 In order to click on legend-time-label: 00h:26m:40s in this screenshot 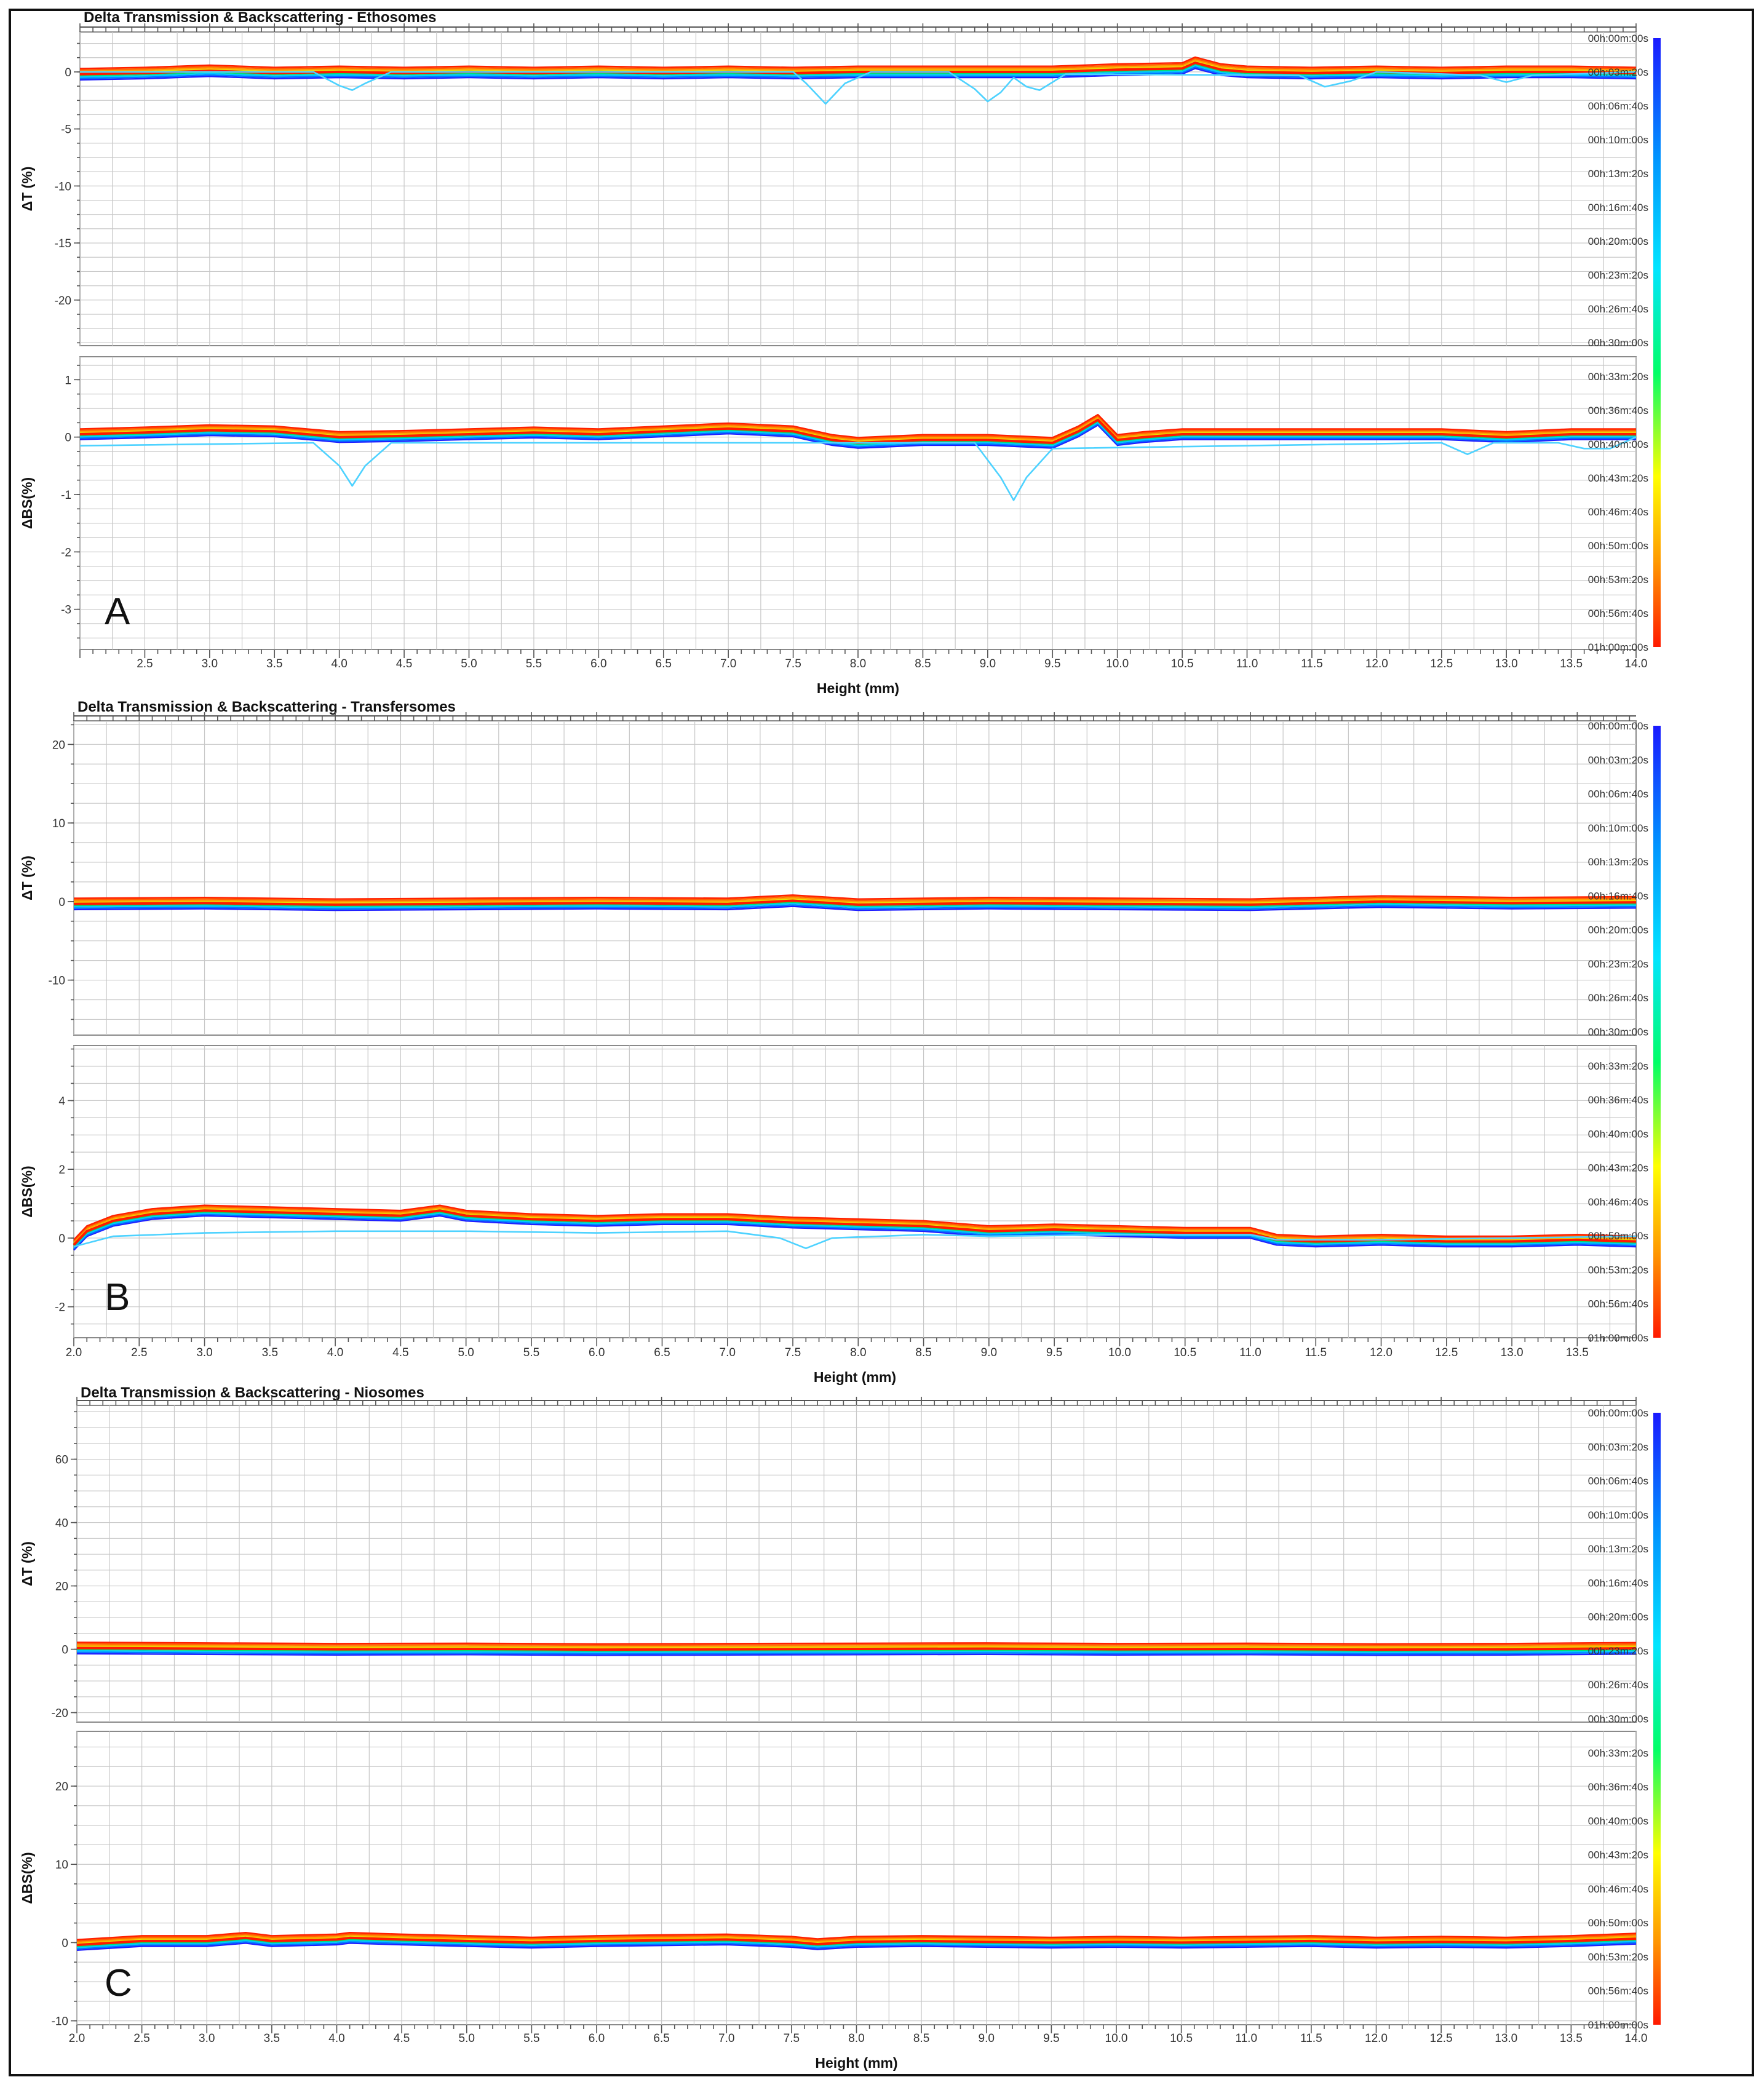, I will do `click(1618, 309)`.